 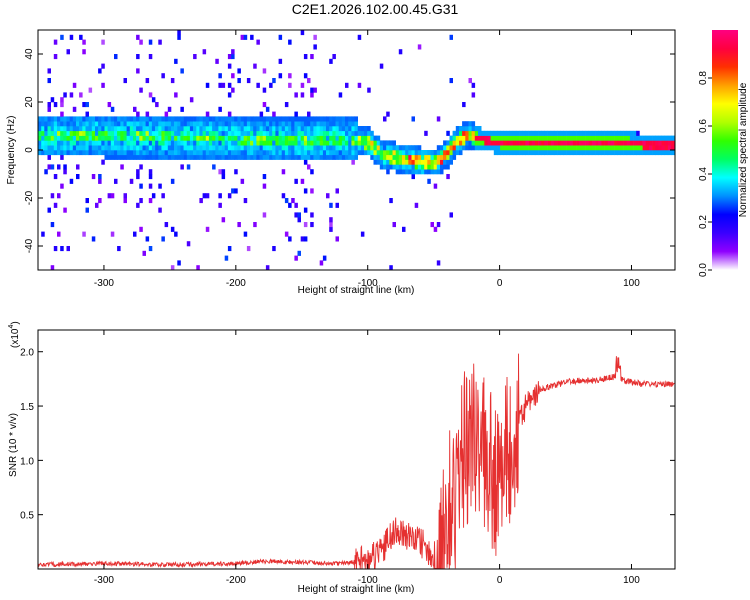 I want to click on snr-y-tick-label: 1.0, so click(x=27, y=461).